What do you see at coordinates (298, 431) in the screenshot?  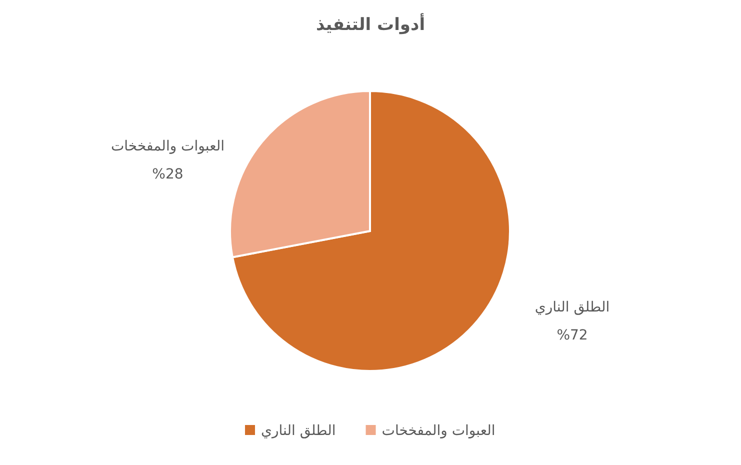 I see `legend-label: الطلق الناري` at bounding box center [298, 431].